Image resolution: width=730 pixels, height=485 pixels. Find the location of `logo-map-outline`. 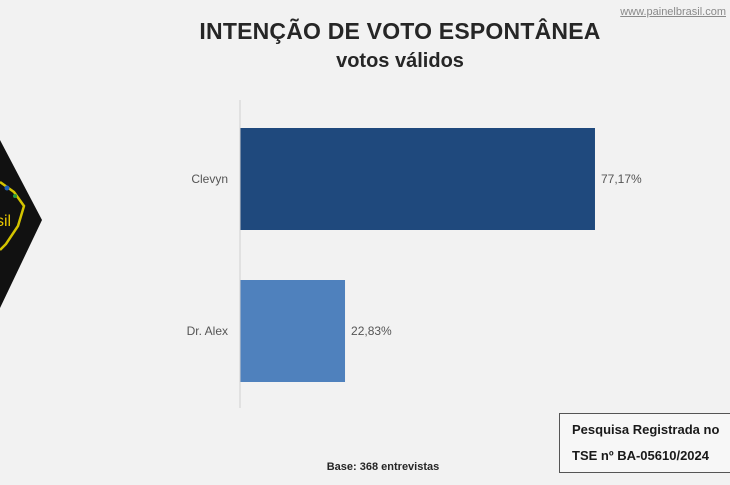

logo-map-outline is located at coordinates (13, 215).